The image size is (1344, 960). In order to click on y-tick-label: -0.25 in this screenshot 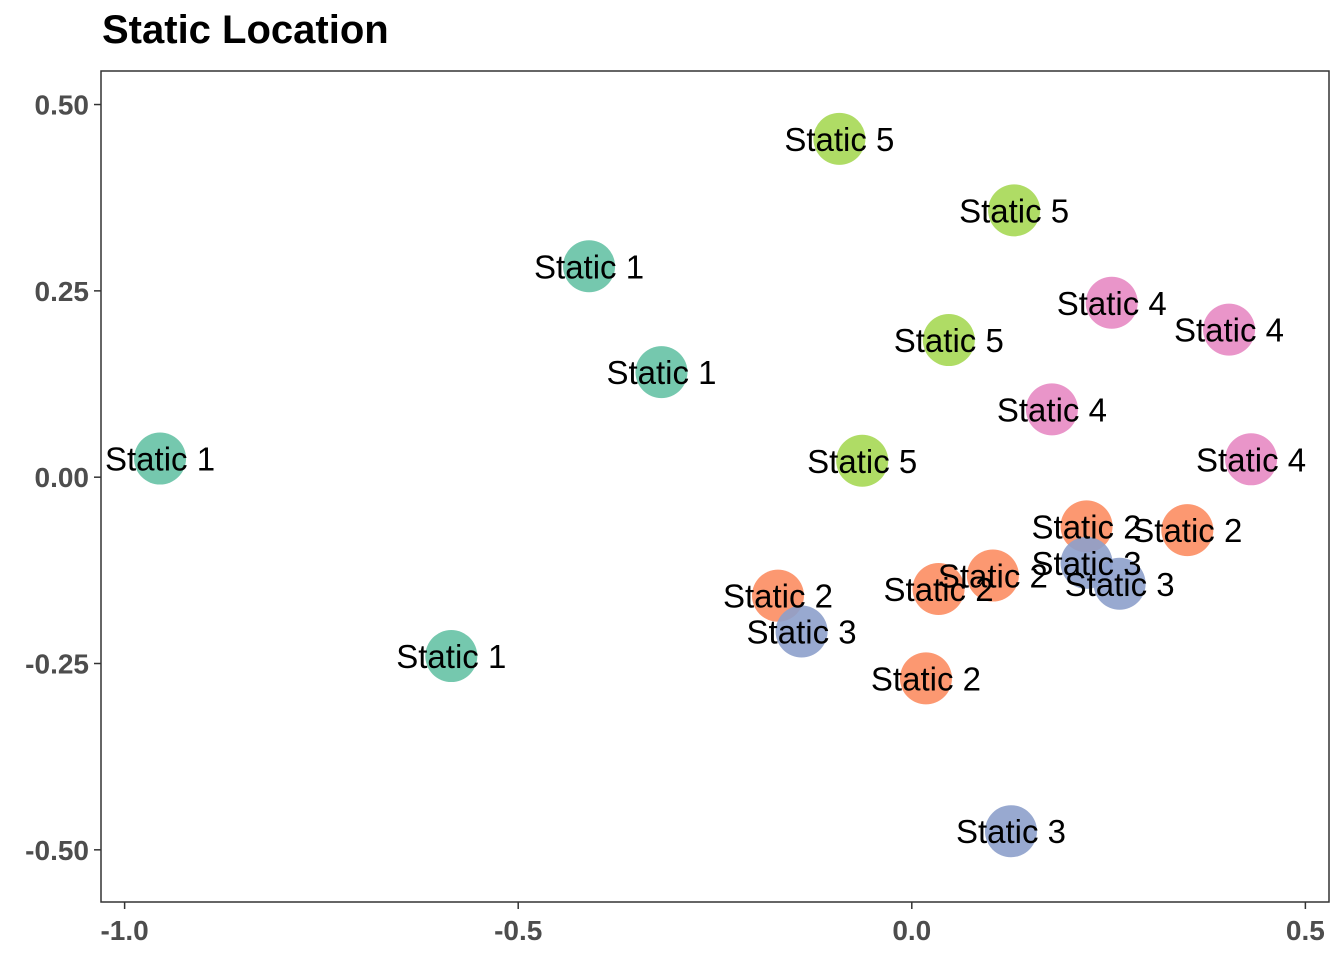, I will do `click(57, 664)`.